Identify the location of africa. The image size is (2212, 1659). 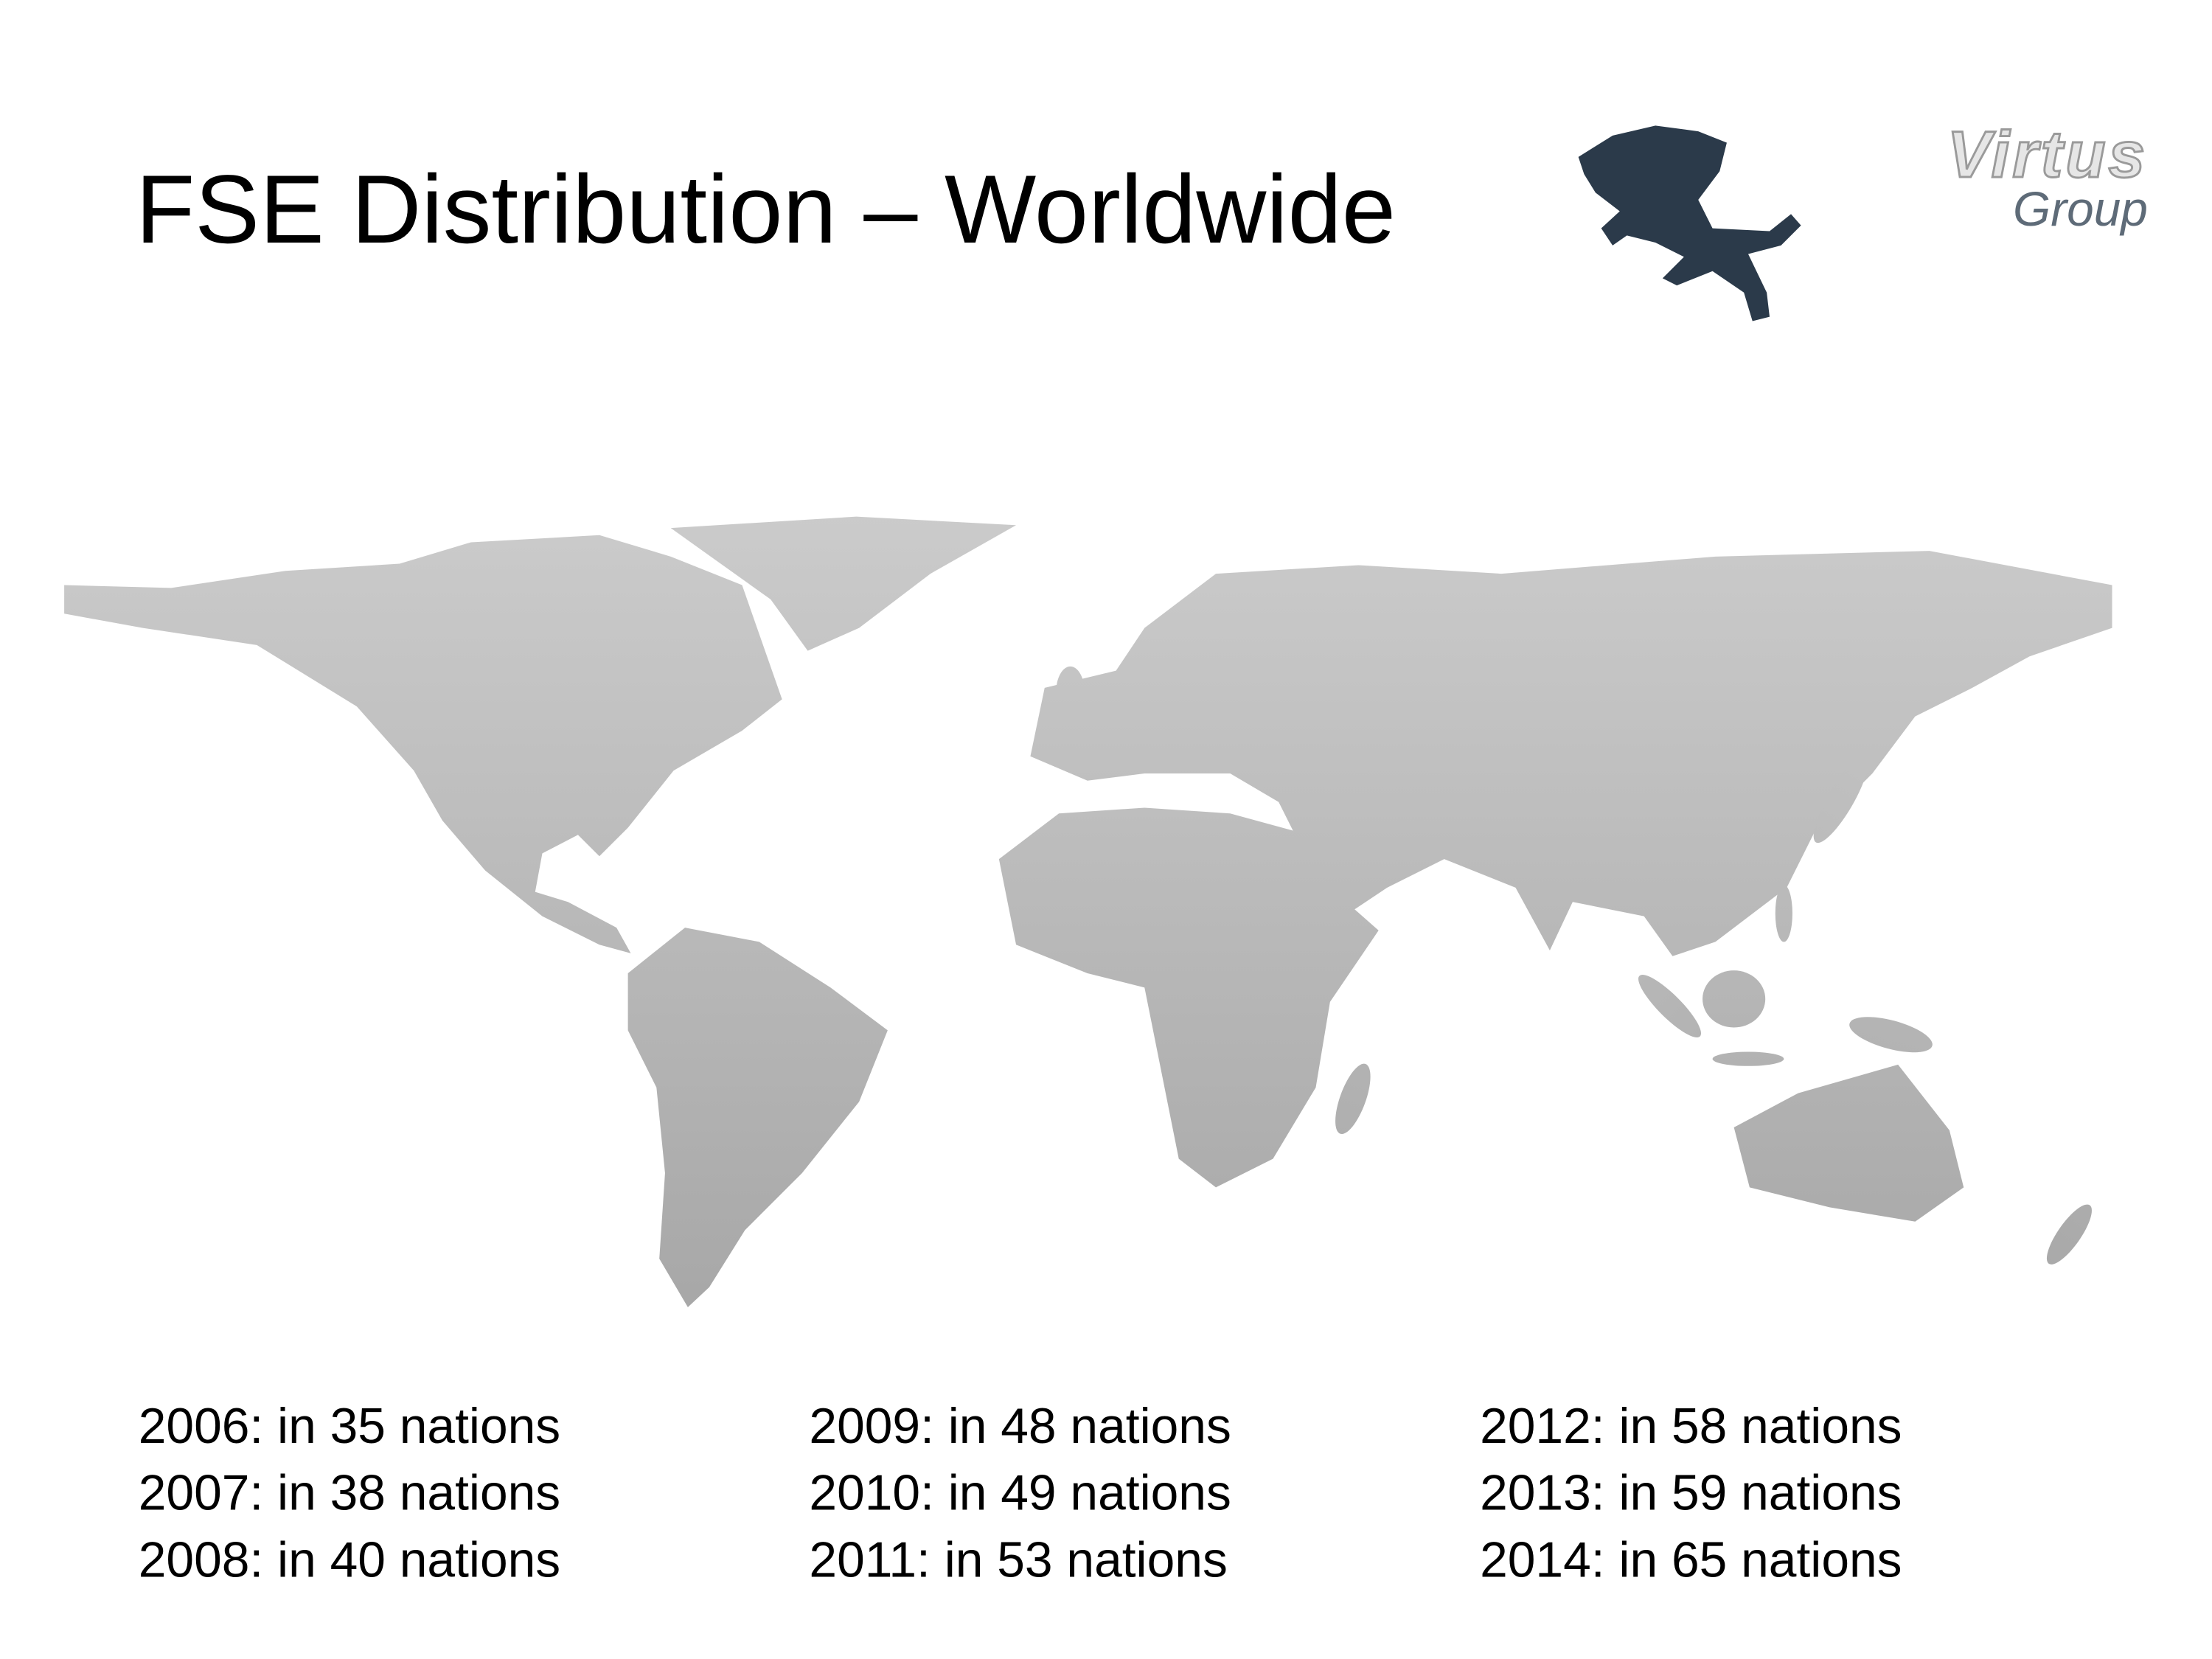
(1188, 997).